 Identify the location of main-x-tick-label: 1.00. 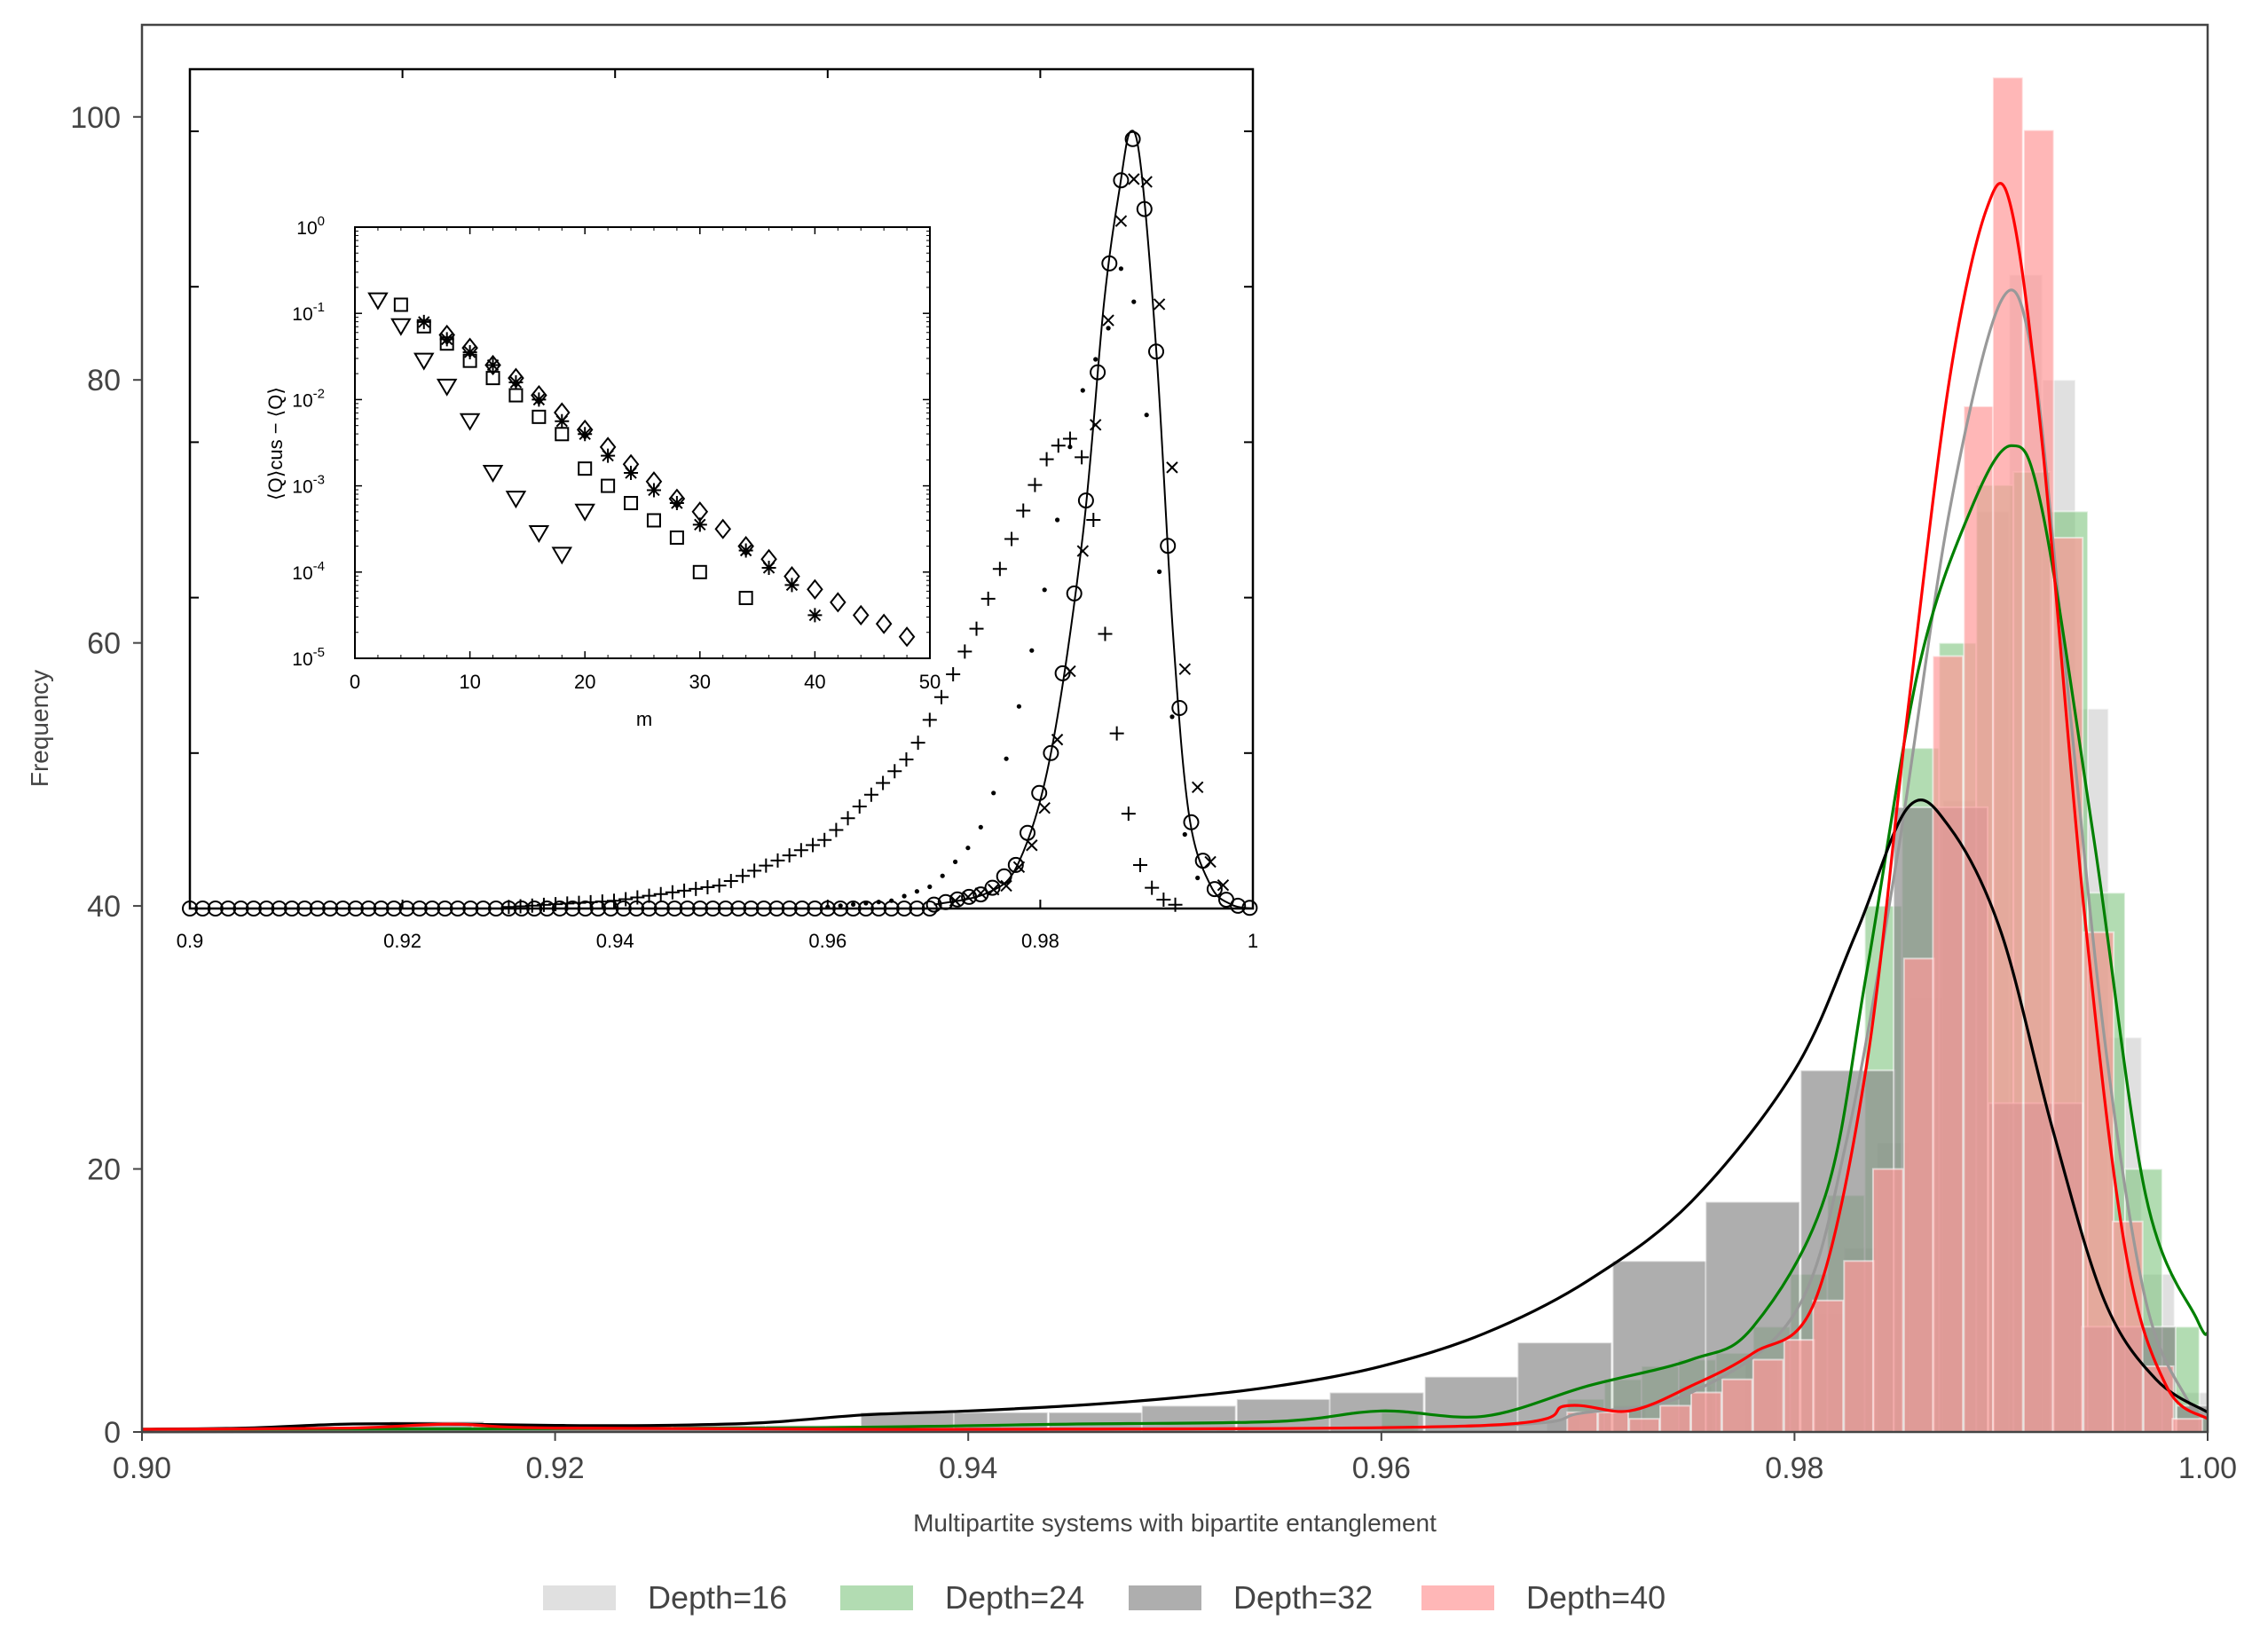
(2207, 1468).